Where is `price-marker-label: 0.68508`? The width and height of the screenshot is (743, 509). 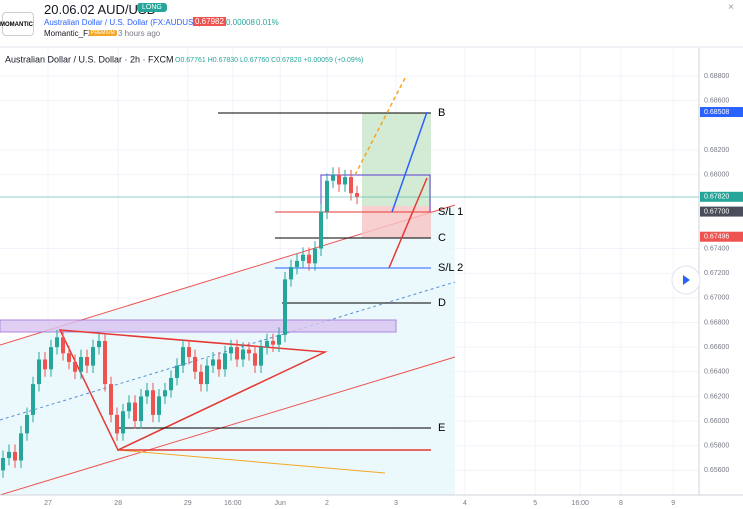
price-marker-label: 0.68508 is located at coordinates (716, 112).